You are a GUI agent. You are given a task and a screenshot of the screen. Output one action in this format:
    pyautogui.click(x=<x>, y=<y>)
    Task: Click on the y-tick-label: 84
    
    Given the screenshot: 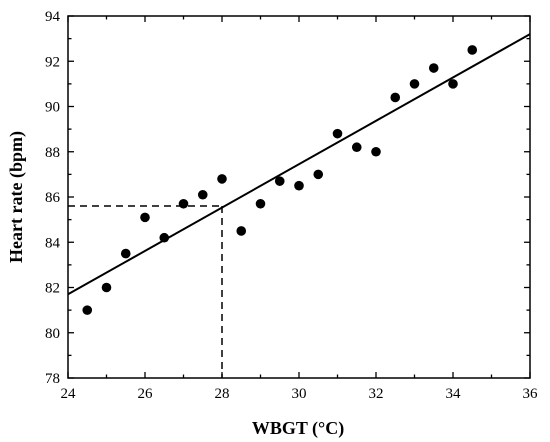 What is the action you would take?
    pyautogui.click(x=53, y=243)
    